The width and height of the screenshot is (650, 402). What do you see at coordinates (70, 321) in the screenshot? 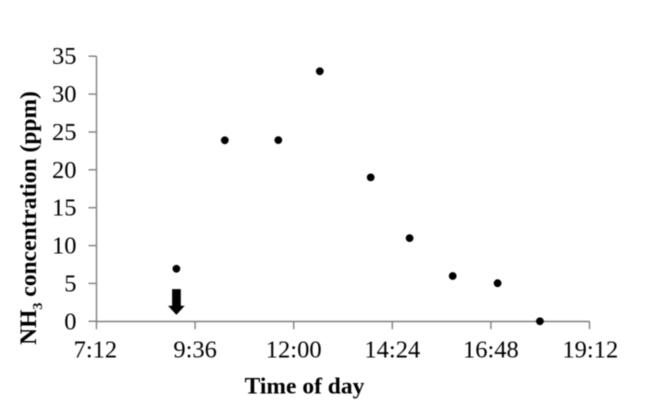
I see `svg-text: 0` at bounding box center [70, 321].